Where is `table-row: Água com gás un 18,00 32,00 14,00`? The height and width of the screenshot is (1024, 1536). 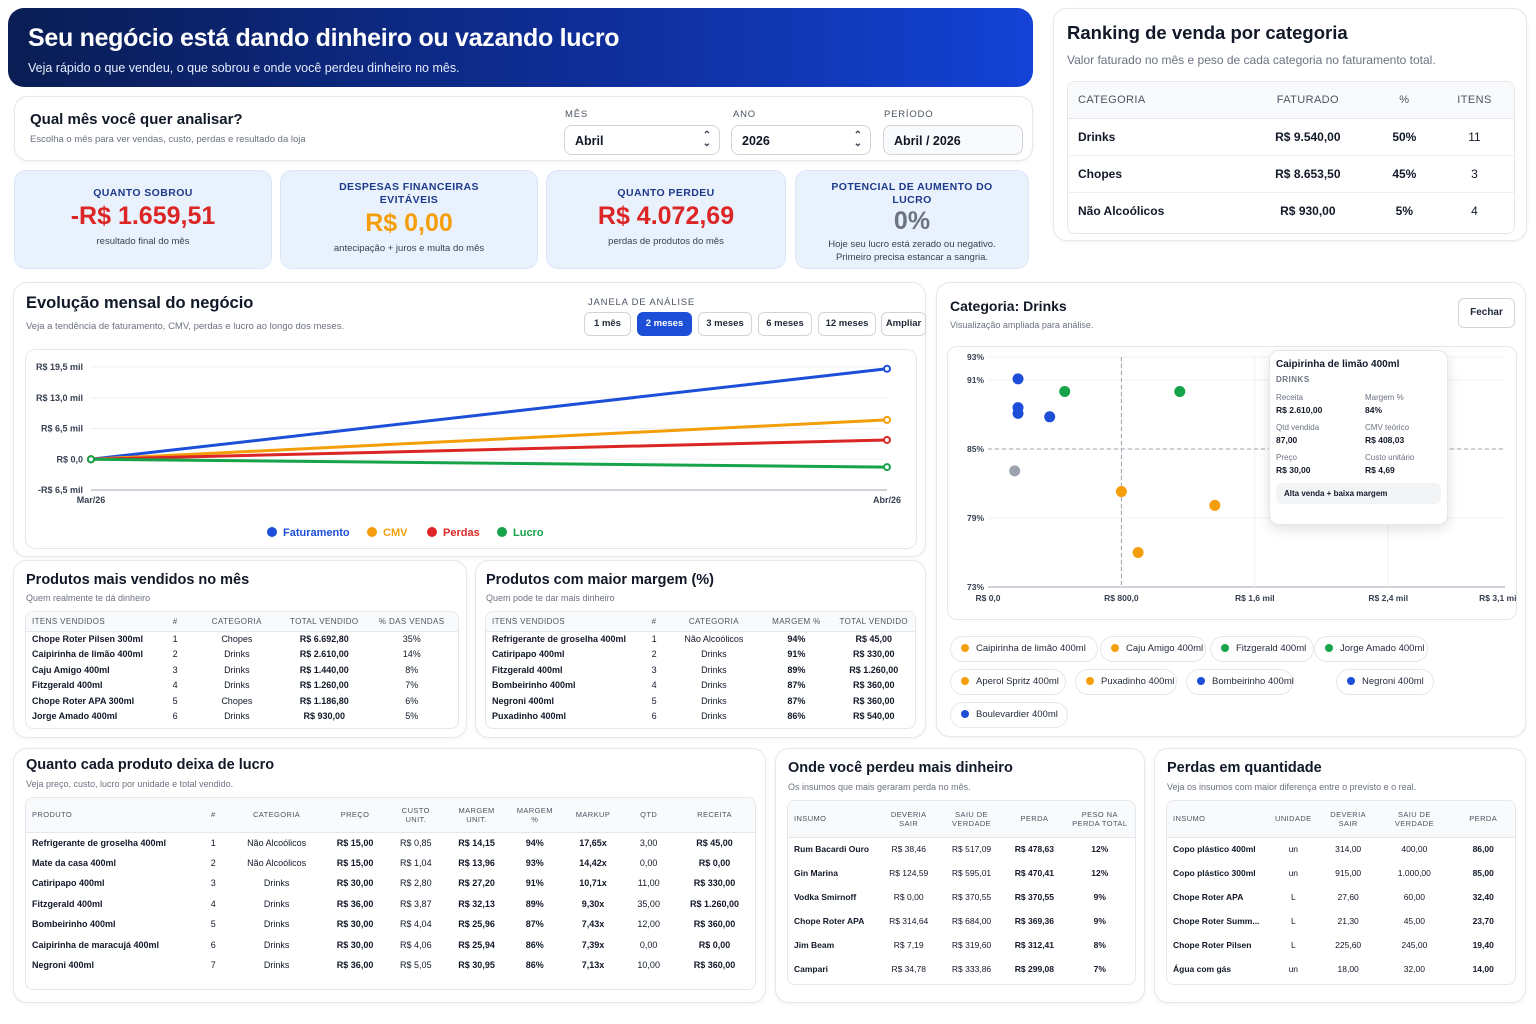
table-row: Água com gás un 18,00 32,00 14,00 is located at coordinates (1341, 969).